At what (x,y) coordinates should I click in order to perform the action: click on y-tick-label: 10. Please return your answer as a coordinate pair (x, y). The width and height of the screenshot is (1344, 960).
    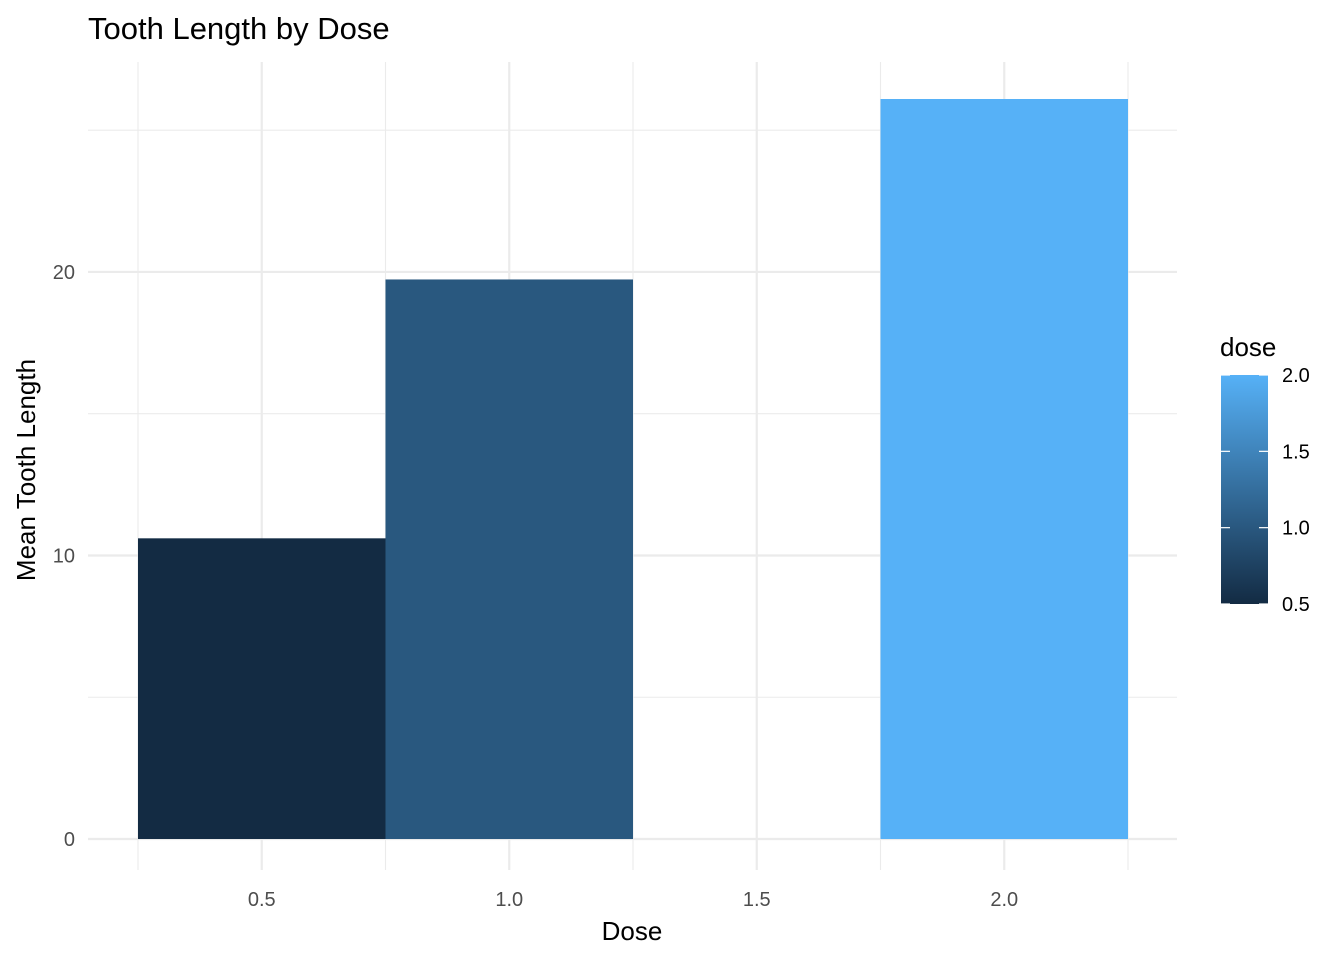
    Looking at the image, I should click on (64, 556).